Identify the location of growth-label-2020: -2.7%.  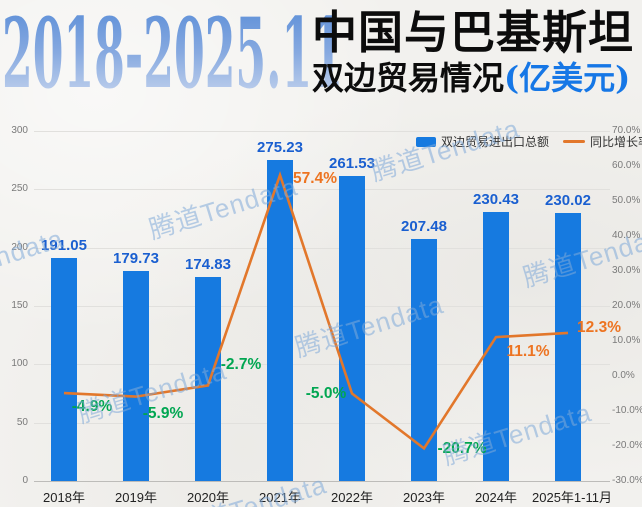
(241, 364).